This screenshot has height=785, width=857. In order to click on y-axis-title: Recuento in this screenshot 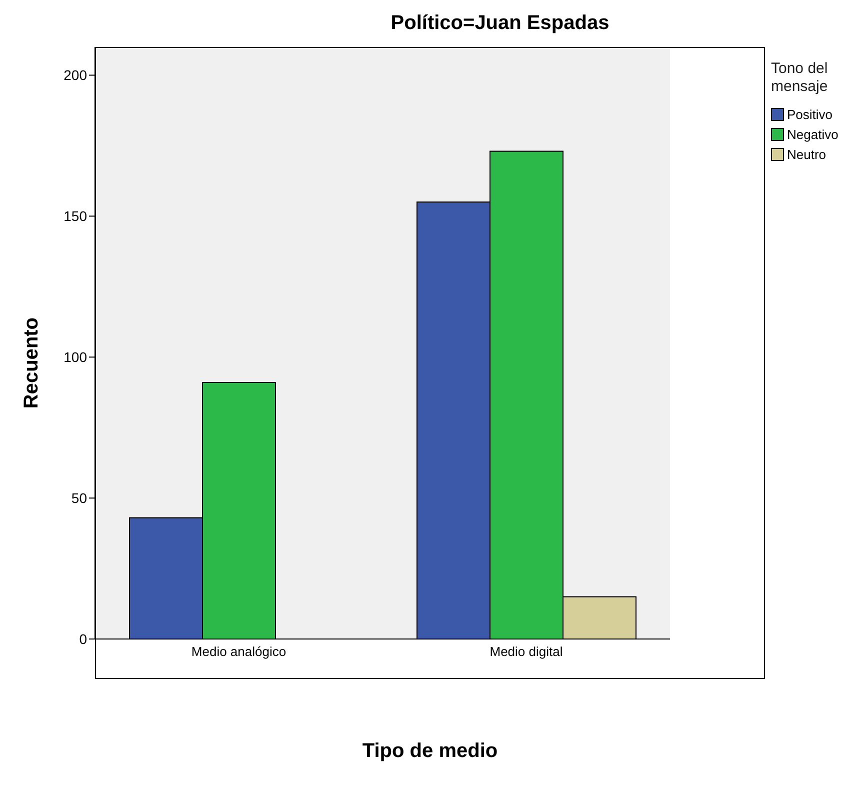, I will do `click(32, 363)`.